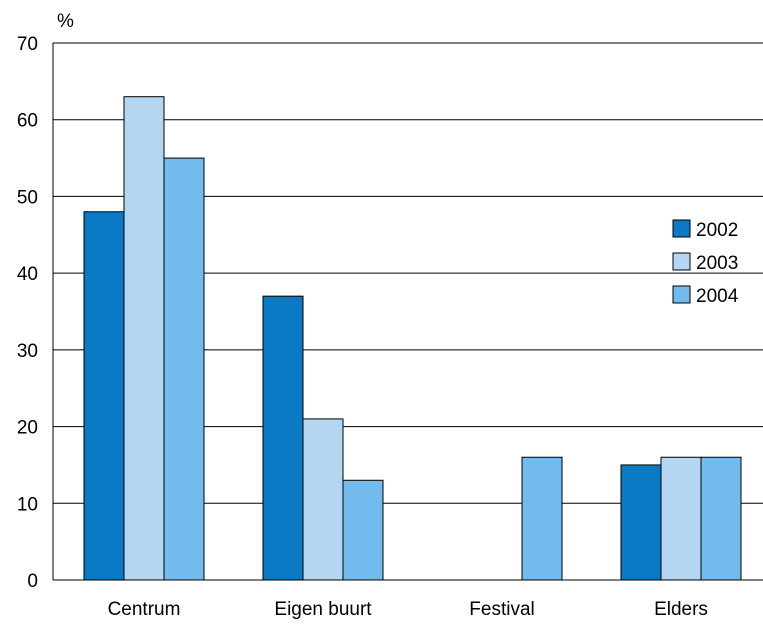  I want to click on legend-label-2002: 2002, so click(717, 230).